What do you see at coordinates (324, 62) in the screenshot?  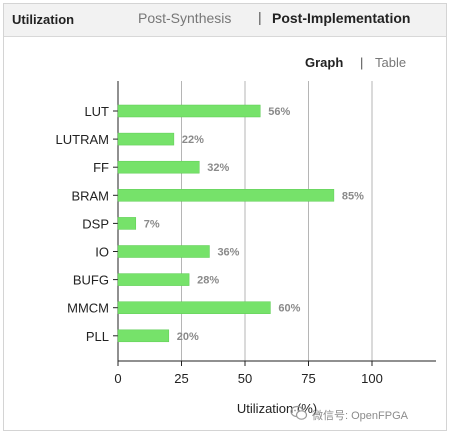 I see `view-graph-toggle: Graph` at bounding box center [324, 62].